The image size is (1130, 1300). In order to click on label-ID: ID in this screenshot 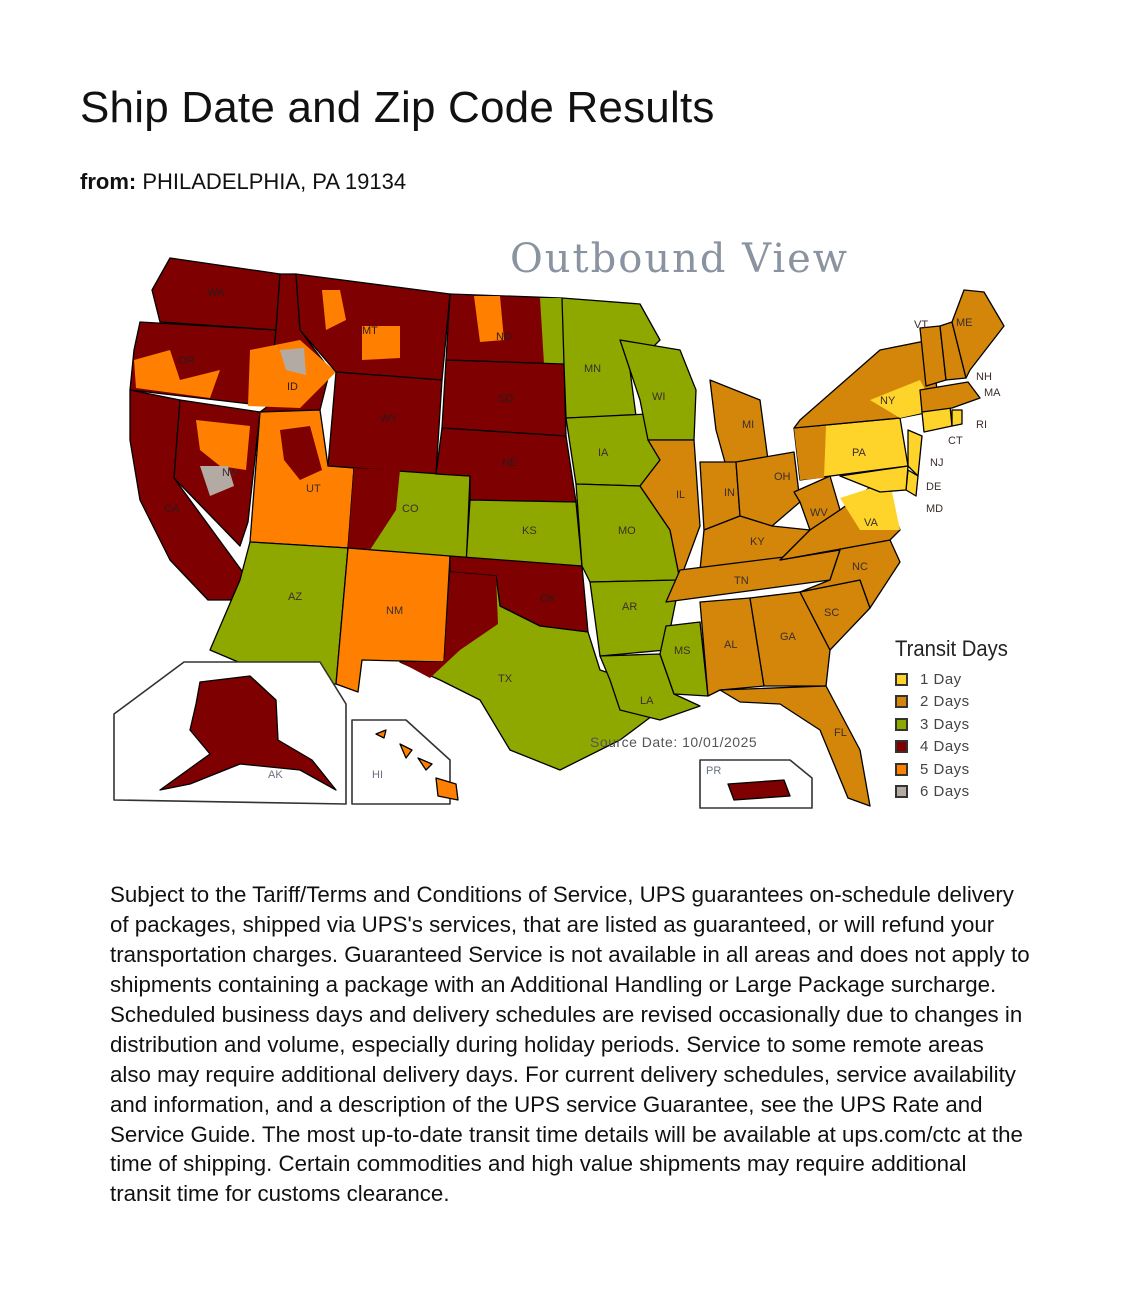, I will do `click(292, 387)`.